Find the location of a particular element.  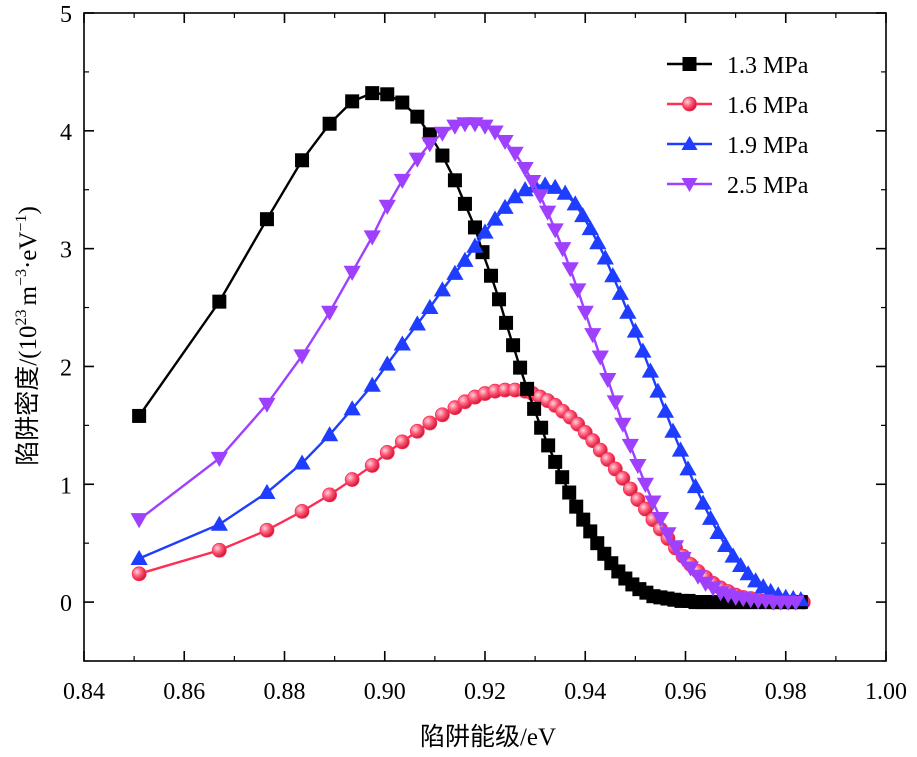

legend-label: 2.5 MPa is located at coordinates (768, 186).